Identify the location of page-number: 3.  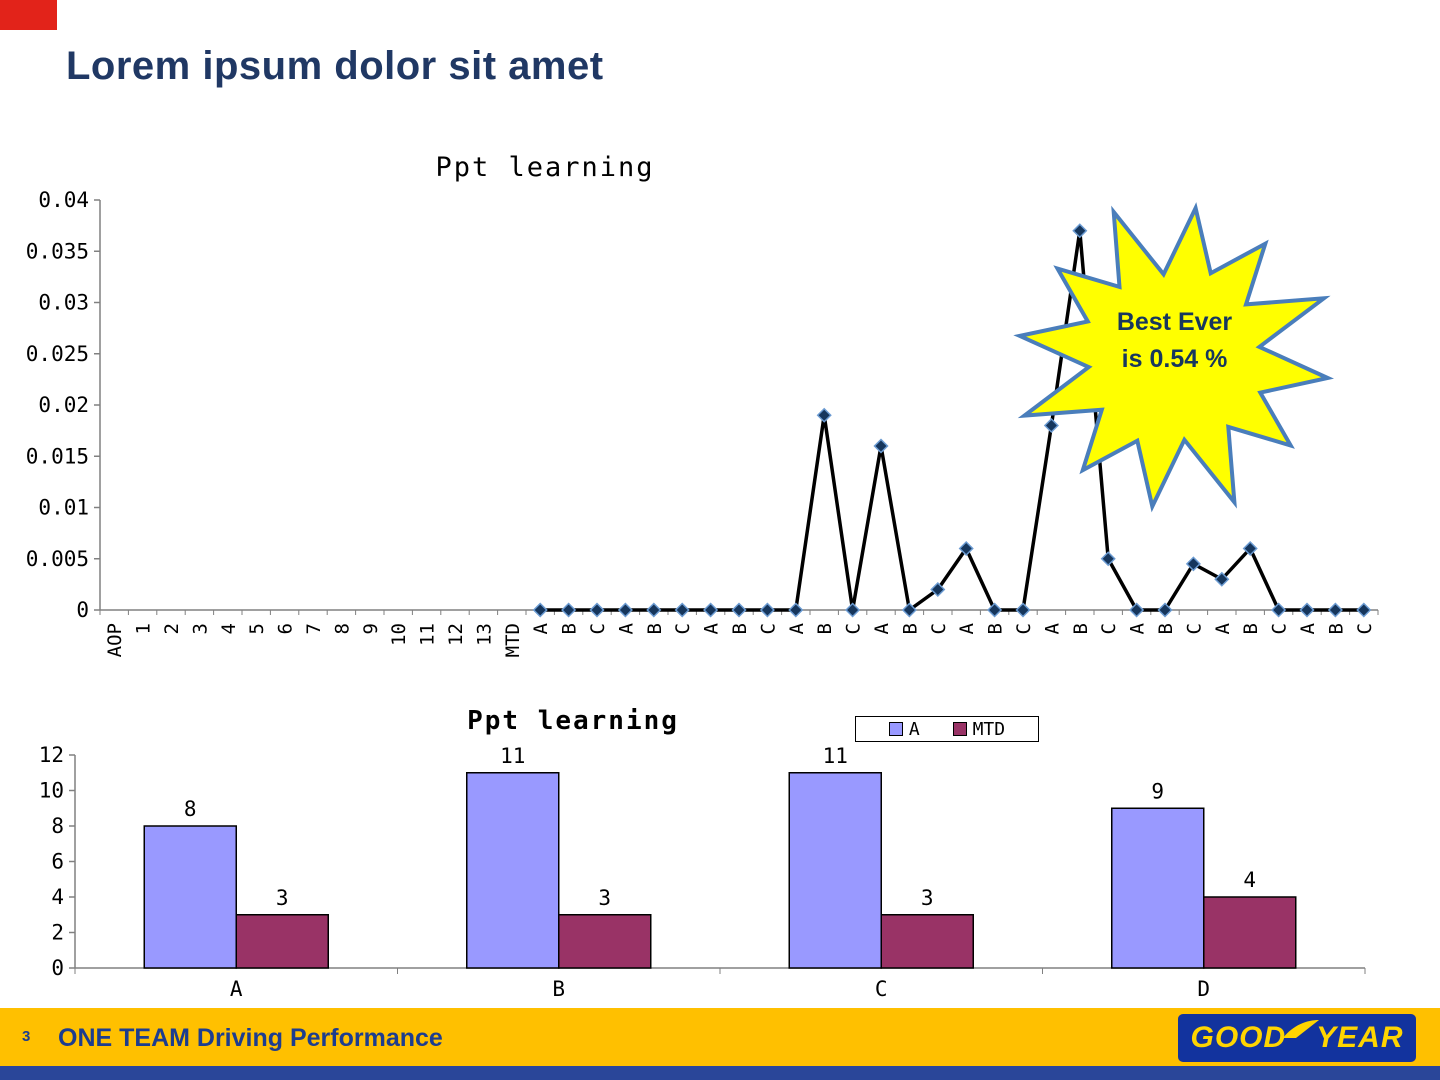
(26, 1036).